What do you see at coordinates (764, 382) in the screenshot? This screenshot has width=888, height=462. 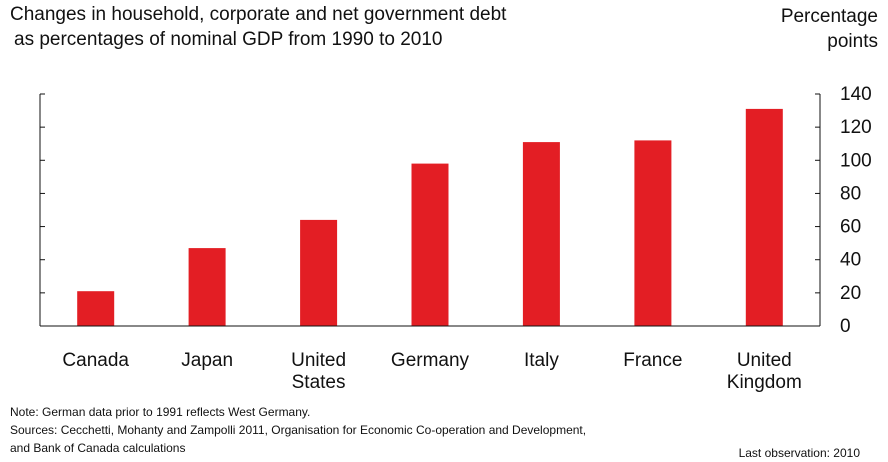 I see `x-category-label-6-line-1: Kingdom` at bounding box center [764, 382].